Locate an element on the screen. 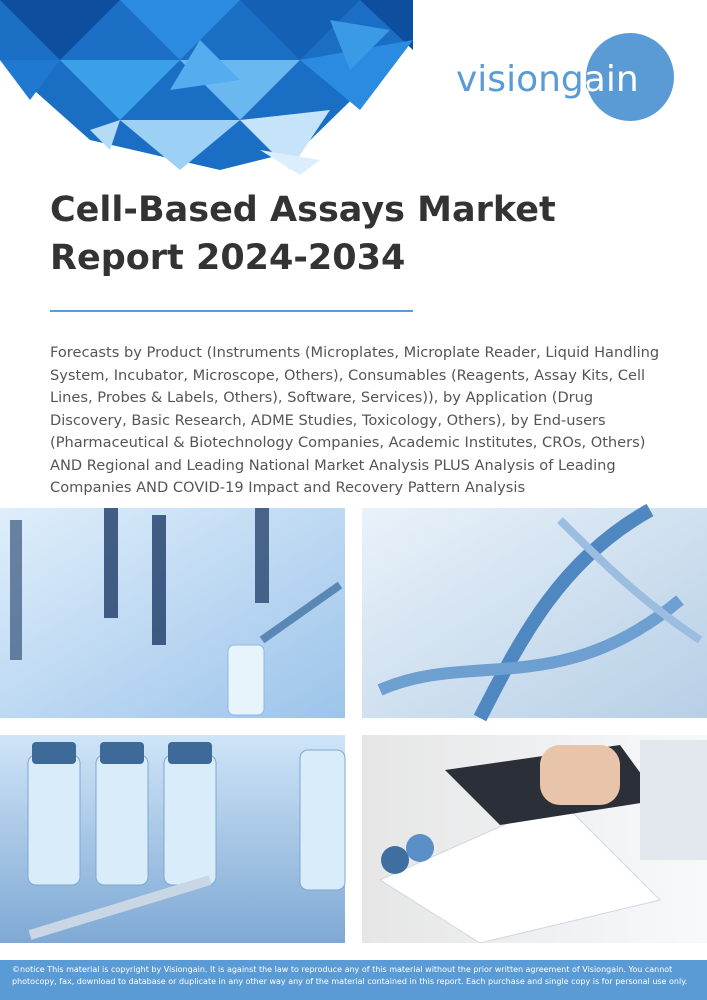  mosaic is located at coordinates (206, 87).